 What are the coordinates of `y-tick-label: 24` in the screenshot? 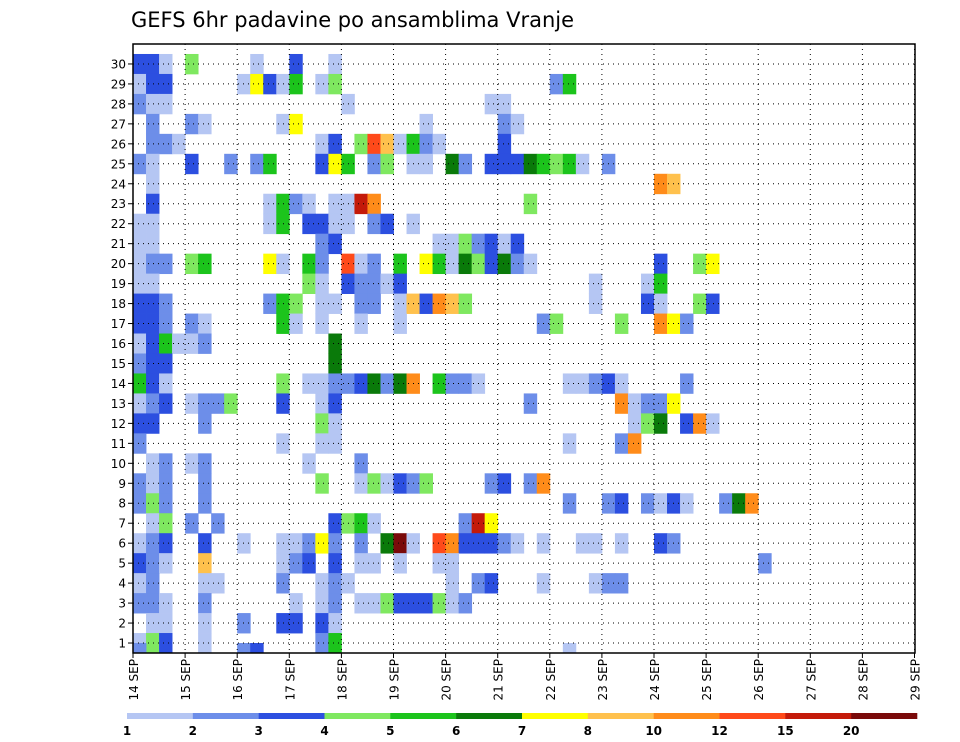 It's located at (118, 184).